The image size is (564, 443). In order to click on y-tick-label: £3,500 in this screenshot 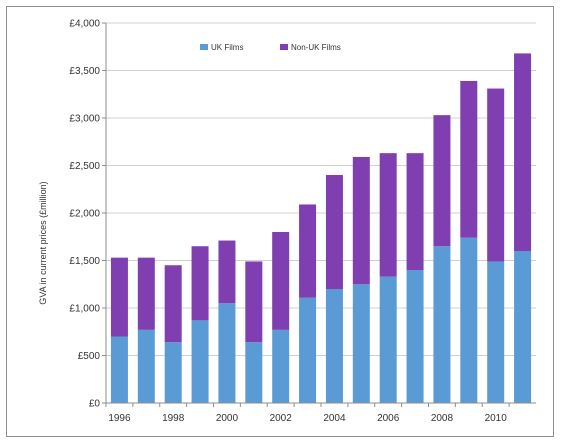, I will do `click(84, 71)`.